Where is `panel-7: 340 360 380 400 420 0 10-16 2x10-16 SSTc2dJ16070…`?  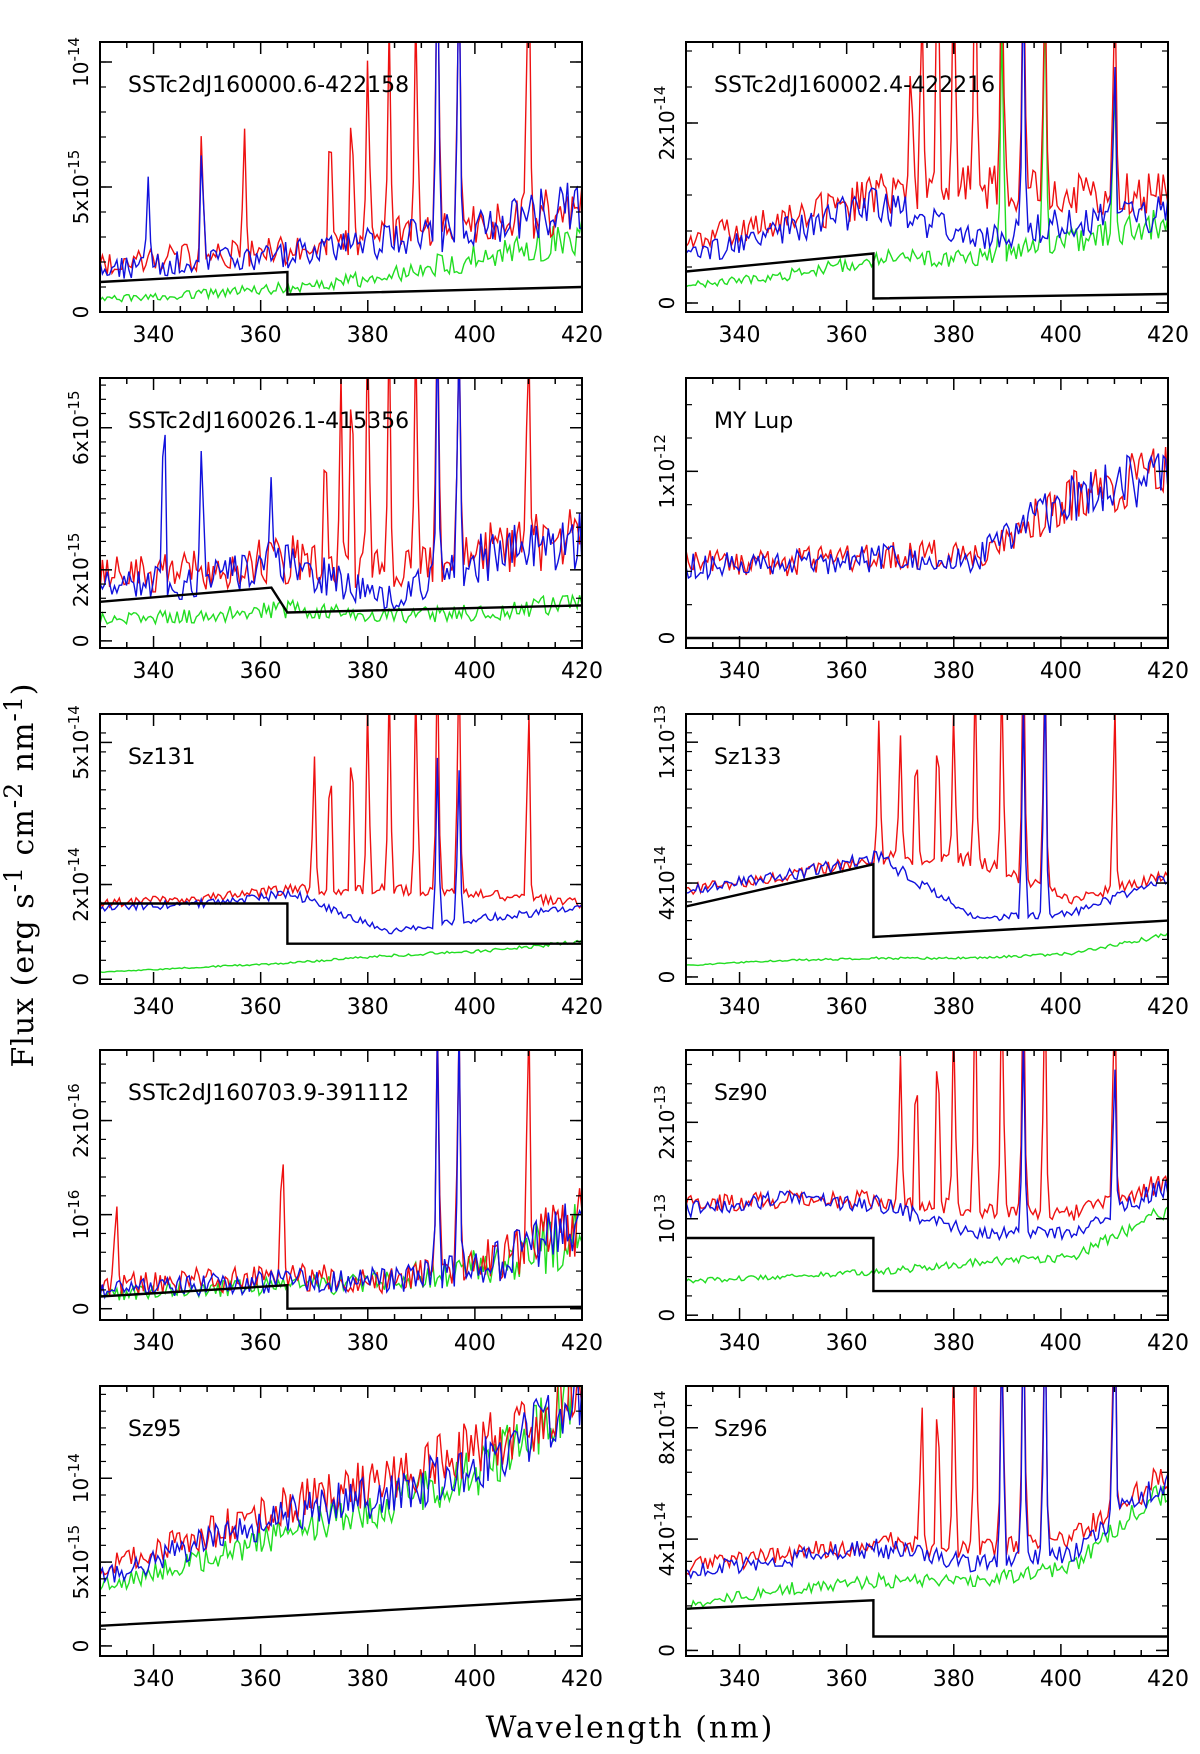
panel-7: 340 360 380 400 420 0 10-16 2x10-16 SSTc2dJ16070… is located at coordinates (334, 1202).